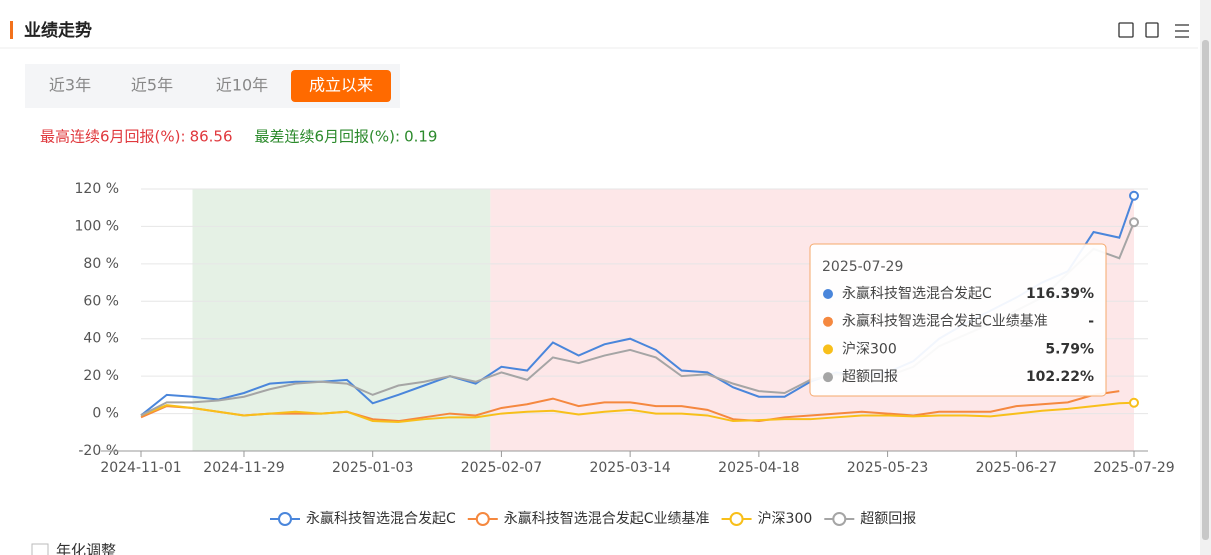  I want to click on y-tick-label: -20 %, so click(98, 451).